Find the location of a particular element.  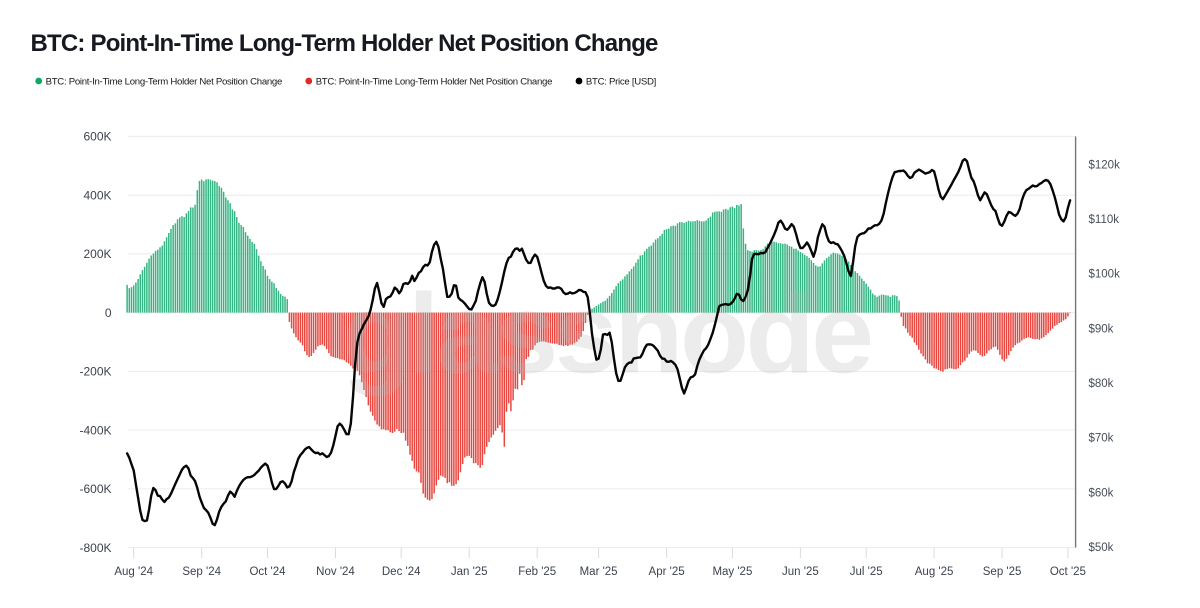

svg-text: Jul '25 is located at coordinates (866, 572).